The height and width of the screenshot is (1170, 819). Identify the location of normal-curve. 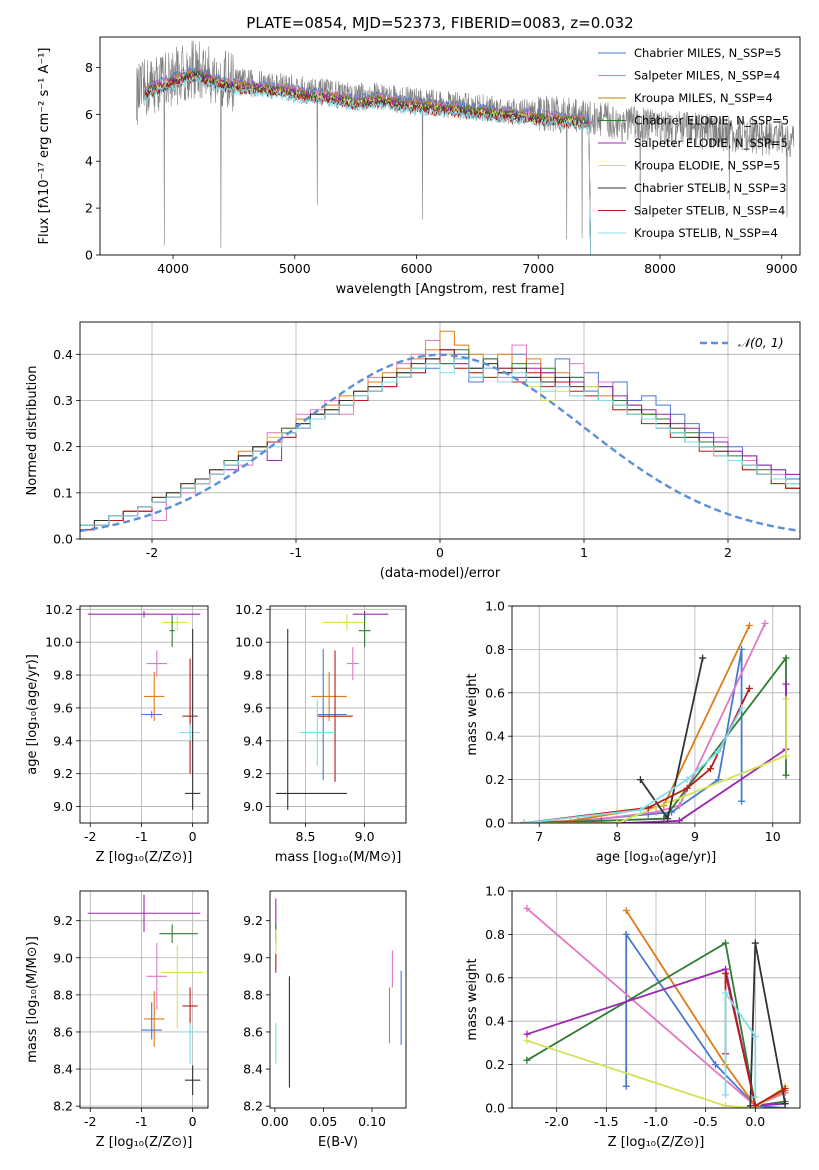
(440, 443).